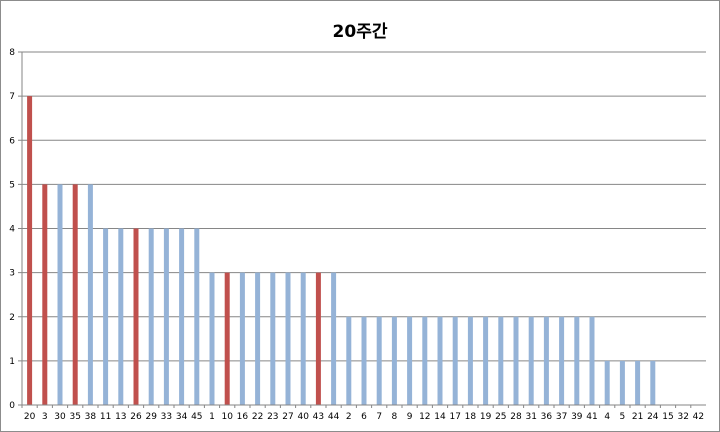  I want to click on x-tick-label: 5, so click(623, 417).